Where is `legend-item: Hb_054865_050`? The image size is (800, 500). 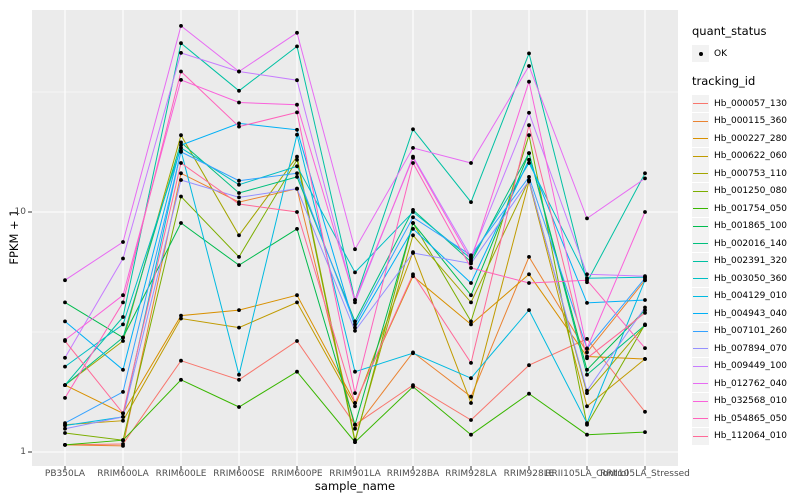 legend-item: Hb_054865_050 is located at coordinates (746, 418).